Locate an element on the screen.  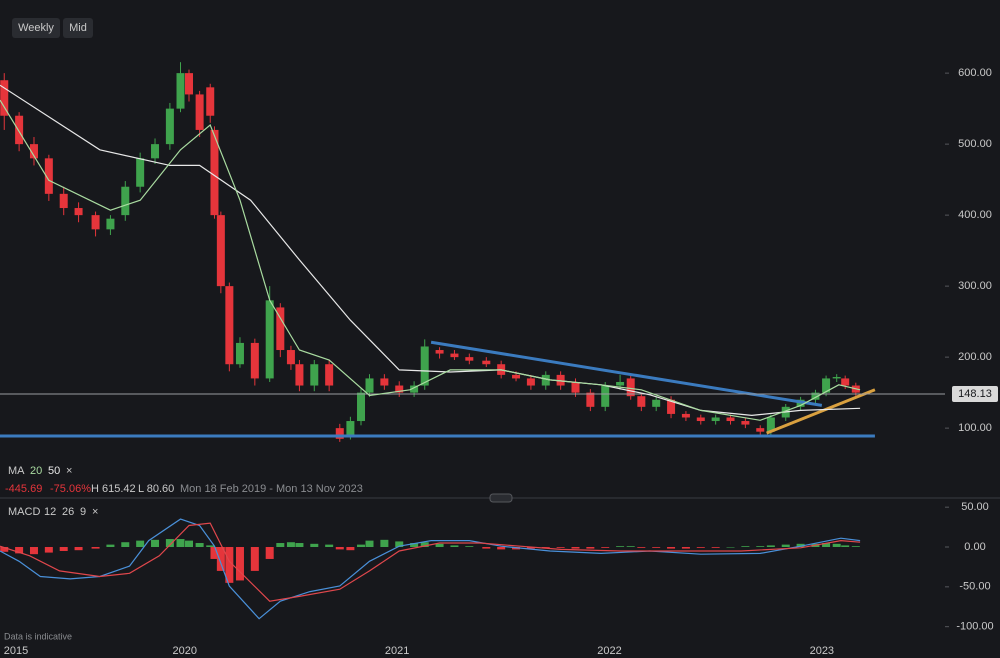
pane-handle is located at coordinates (501, 498).